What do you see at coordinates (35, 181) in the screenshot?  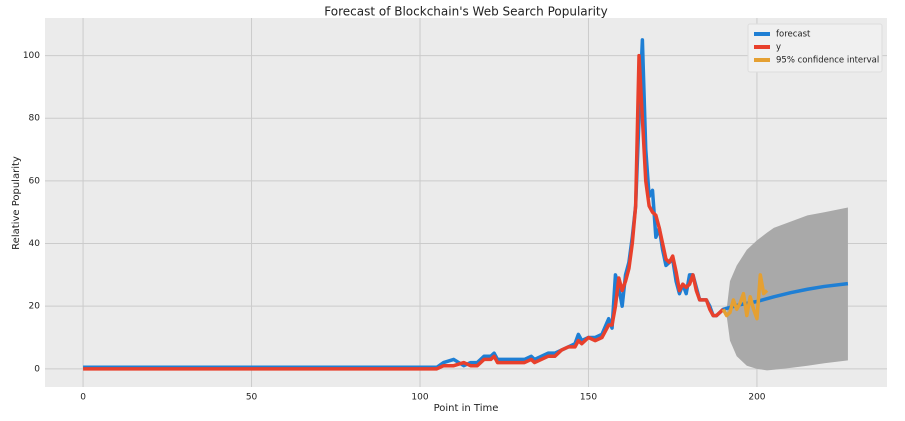 I see `y-tick-label: 60` at bounding box center [35, 181].